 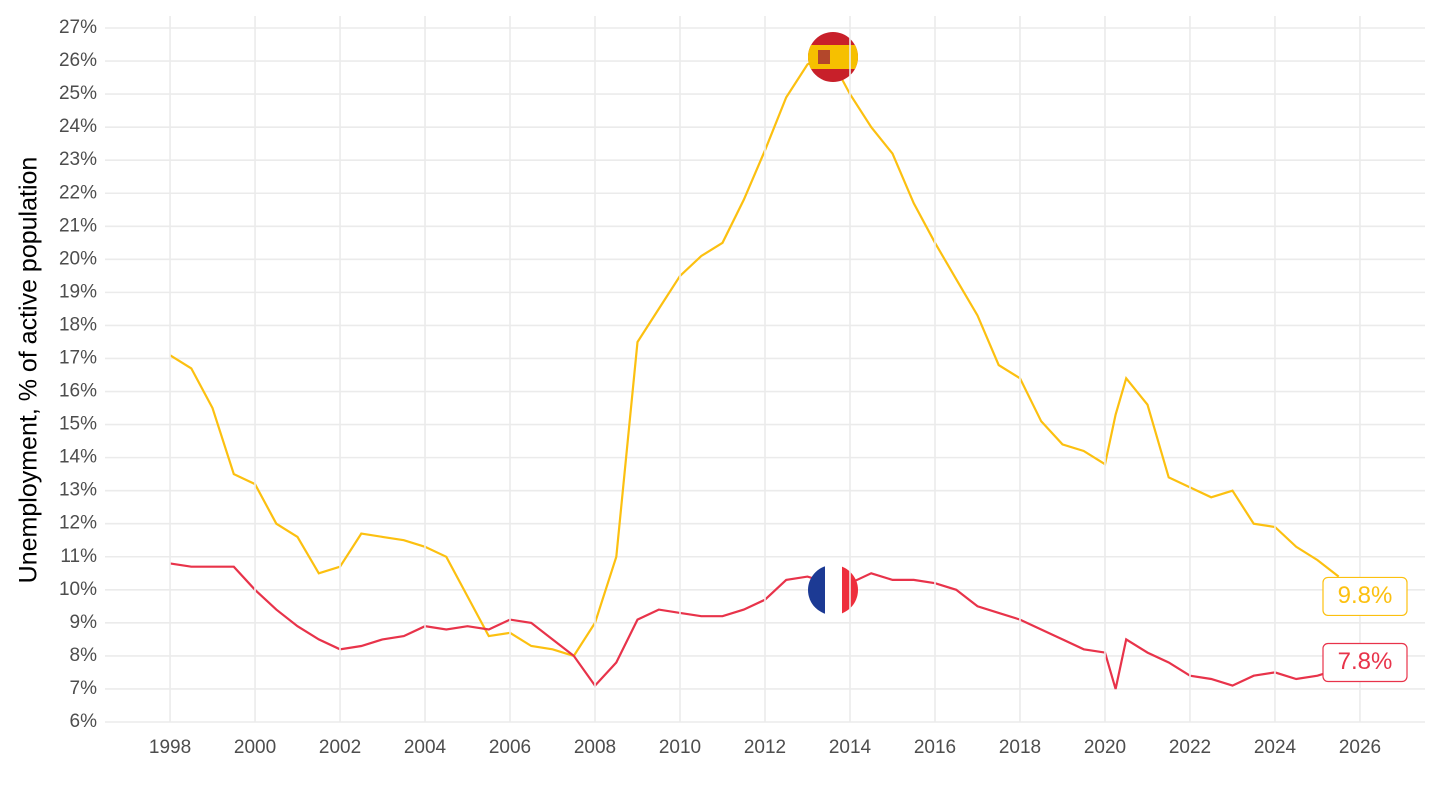 What do you see at coordinates (84, 721) in the screenshot?
I see `y-tick-label: 6%` at bounding box center [84, 721].